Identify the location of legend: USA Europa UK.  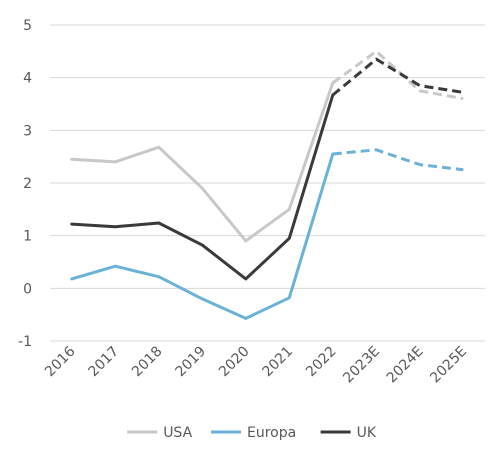
(252, 433).